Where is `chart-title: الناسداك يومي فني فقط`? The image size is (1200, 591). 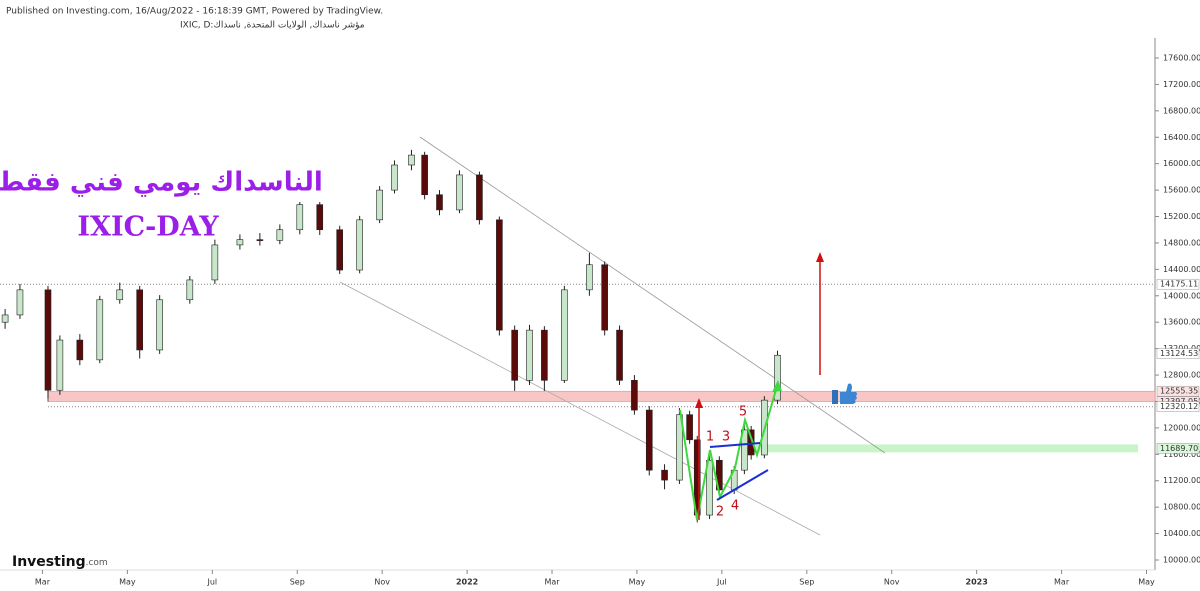
chart-title: الناسداك يومي فني فقط is located at coordinates (161, 183).